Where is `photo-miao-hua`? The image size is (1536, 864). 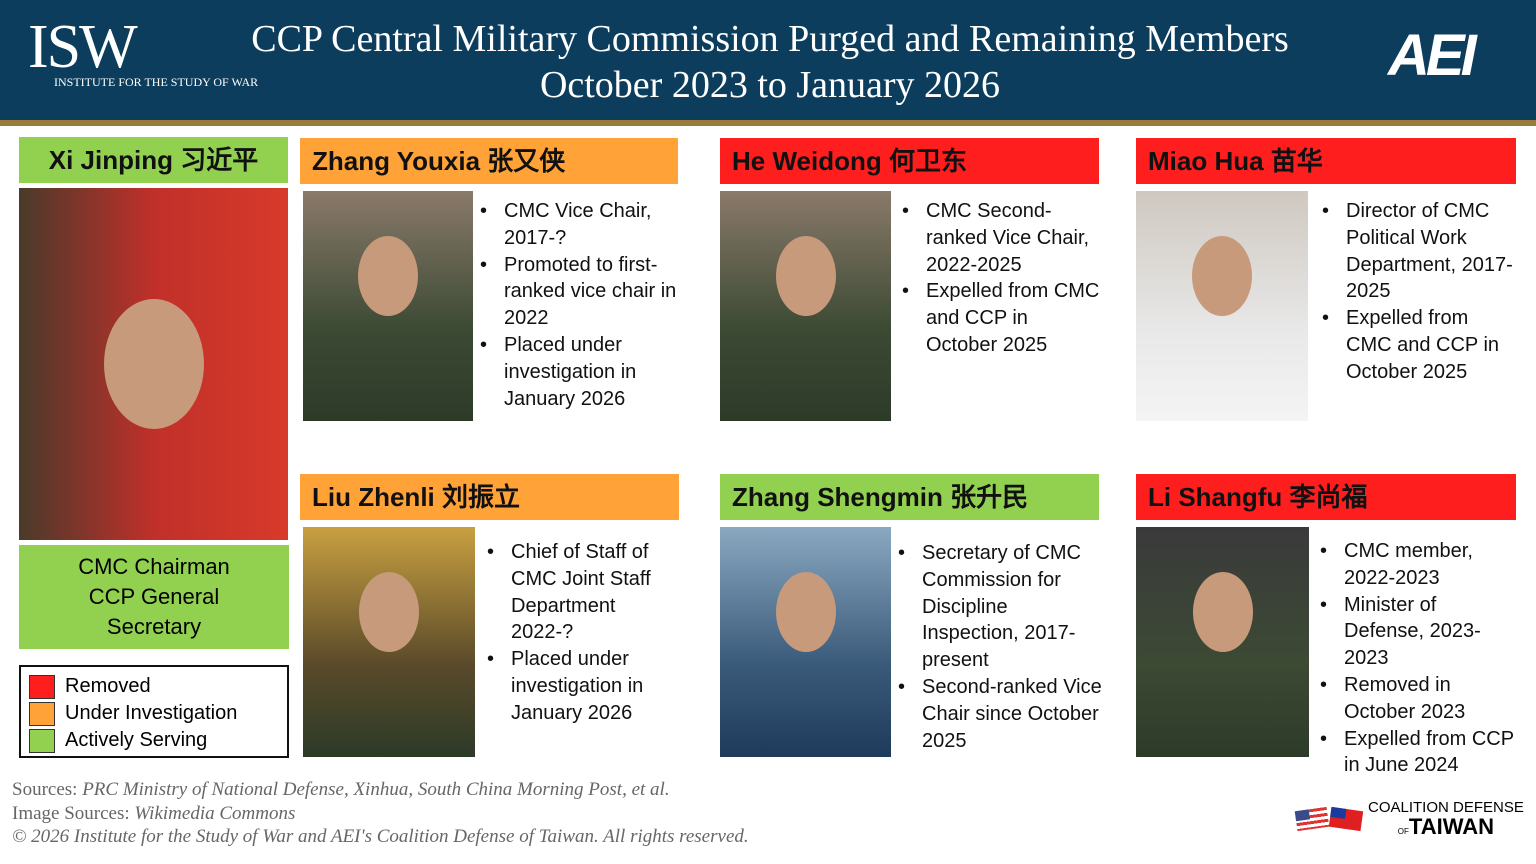 photo-miao-hua is located at coordinates (1222, 306).